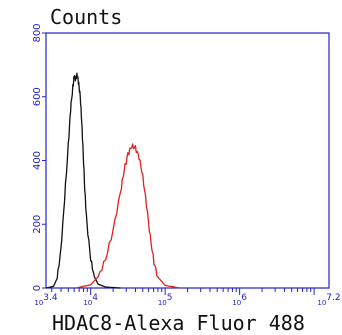 This screenshot has width=342, height=335. What do you see at coordinates (90, 300) in the screenshot?
I see `x-tick-label: 10⁴` at bounding box center [90, 300].